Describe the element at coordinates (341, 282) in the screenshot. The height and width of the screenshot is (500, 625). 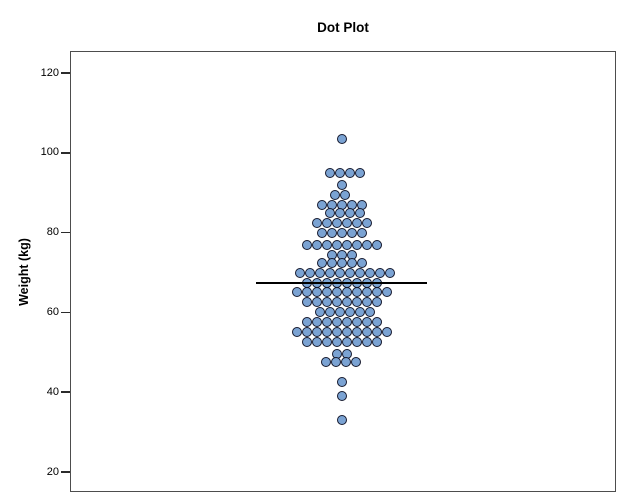
I see `mean-line` at that location.